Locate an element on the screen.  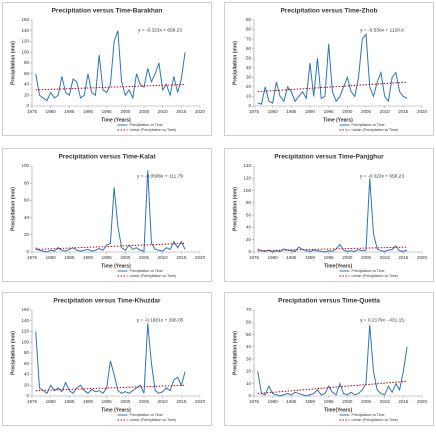
y-tick-label: 10 is located at coordinates (249, 383).